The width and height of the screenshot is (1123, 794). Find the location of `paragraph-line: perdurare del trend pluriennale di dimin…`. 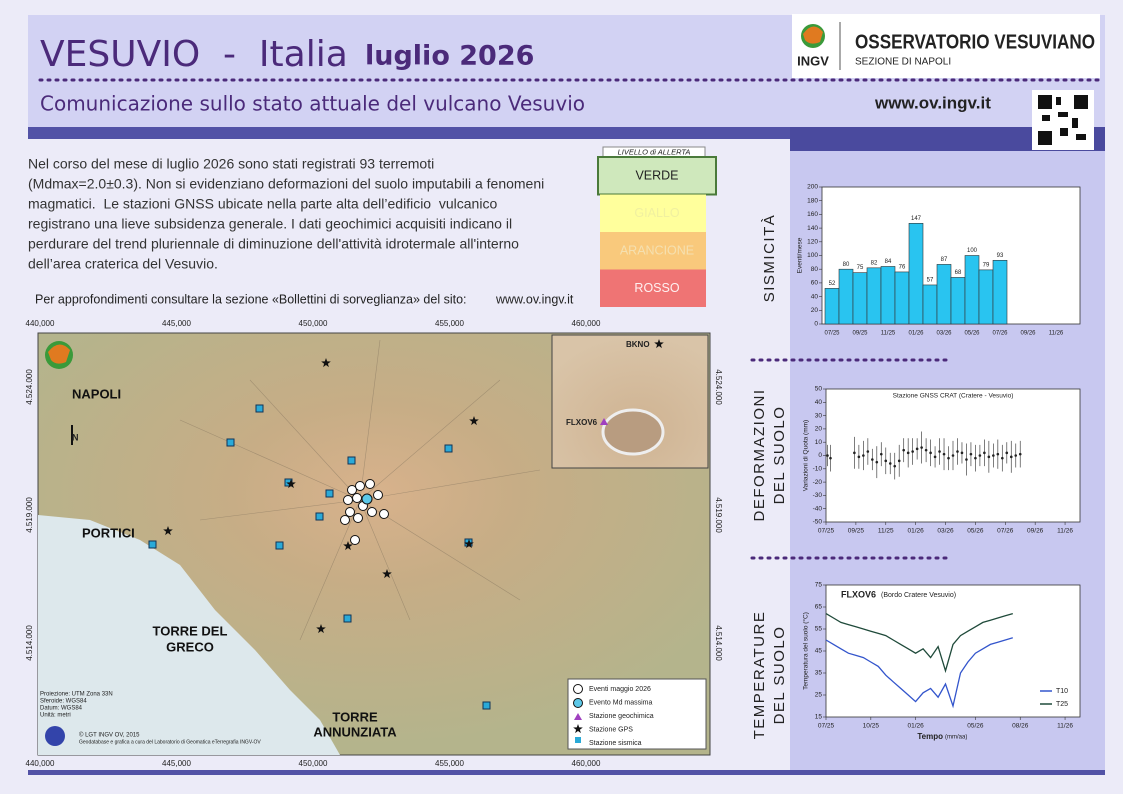

paragraph-line: perdurare del trend pluriennale di dimin… is located at coordinates (273, 244).